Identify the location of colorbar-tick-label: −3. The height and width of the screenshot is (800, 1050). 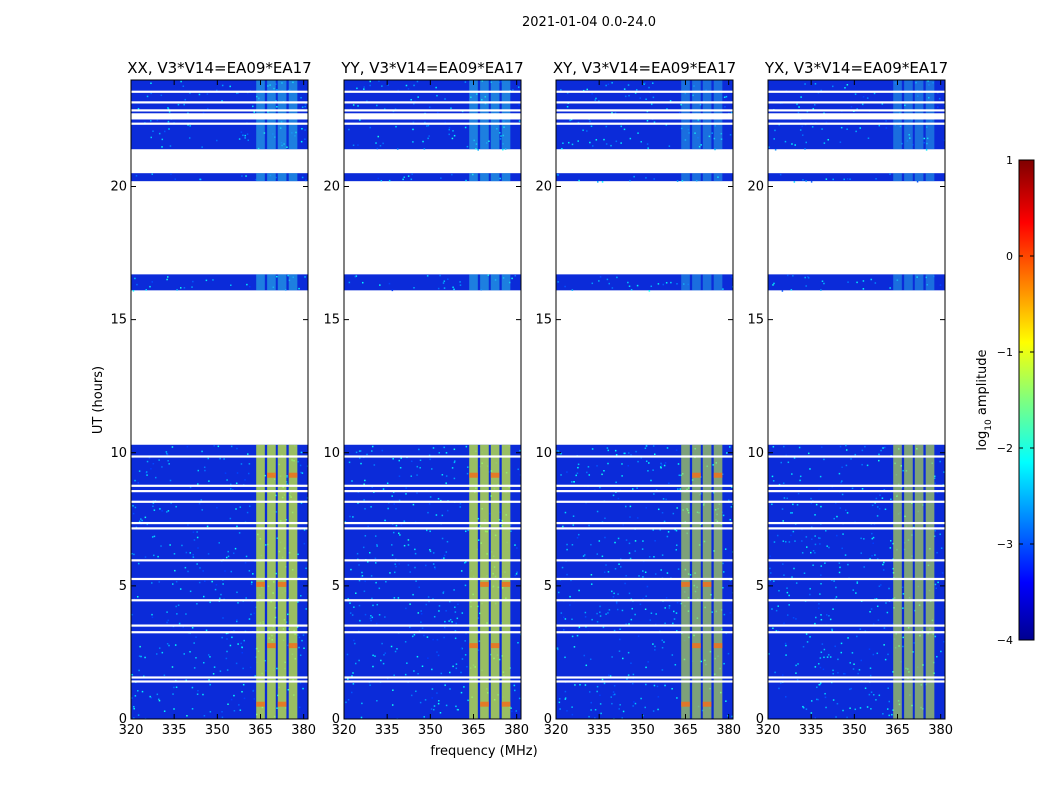
(1005, 544).